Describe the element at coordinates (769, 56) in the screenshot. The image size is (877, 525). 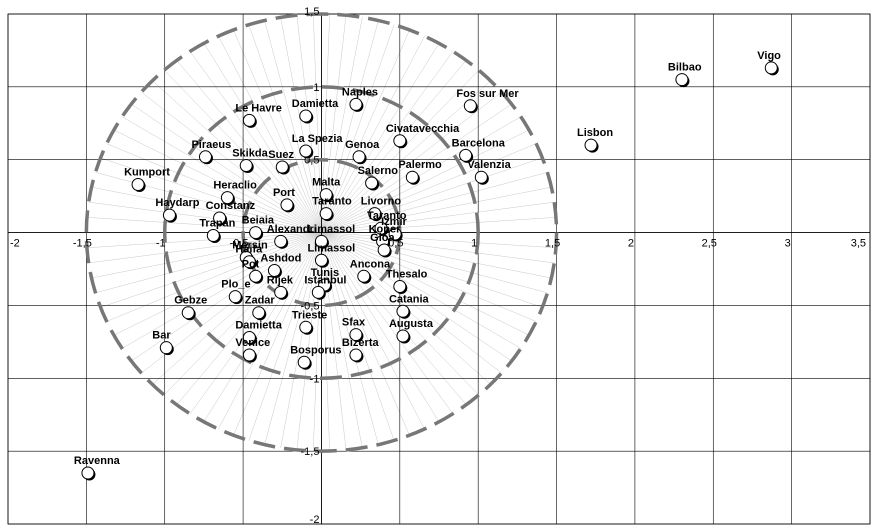
I see `data-point-label: Vigo` at that location.